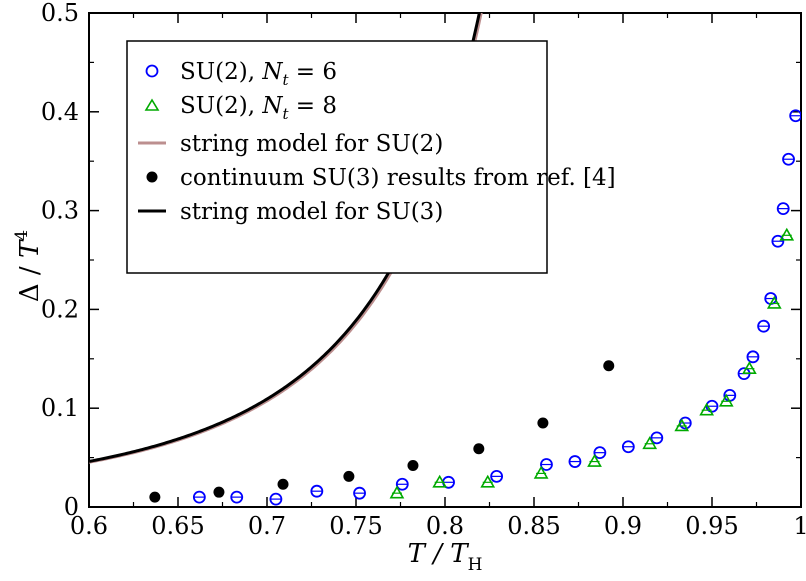 This screenshot has height=581, width=806. Describe the element at coordinates (60, 112) in the screenshot. I see `y-tick-label: 0.4` at that location.